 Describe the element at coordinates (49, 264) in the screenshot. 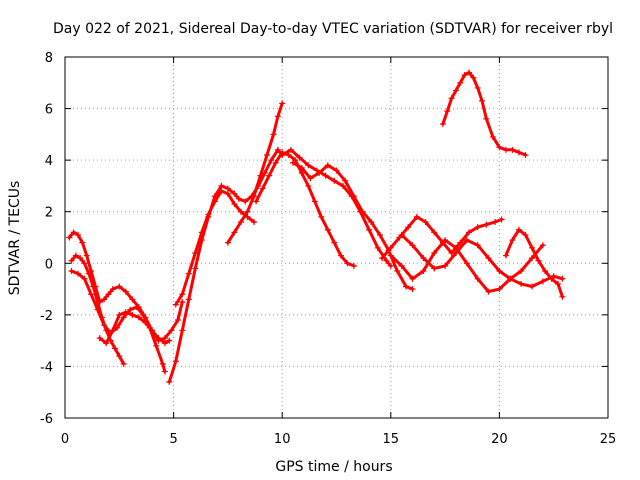

I see `y-tick-label: 0` at that location.